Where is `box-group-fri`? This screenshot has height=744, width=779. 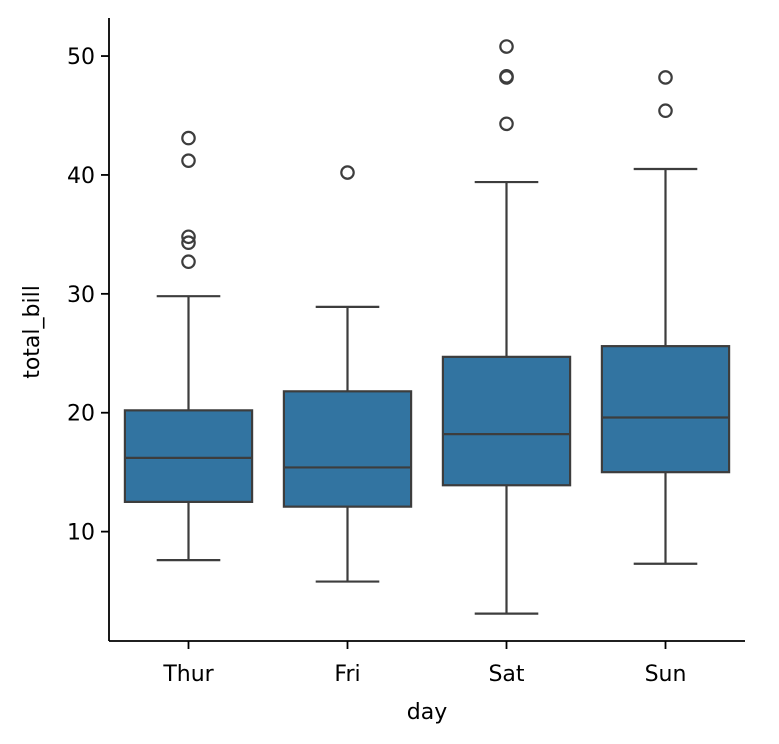 box-group-fri is located at coordinates (347, 374).